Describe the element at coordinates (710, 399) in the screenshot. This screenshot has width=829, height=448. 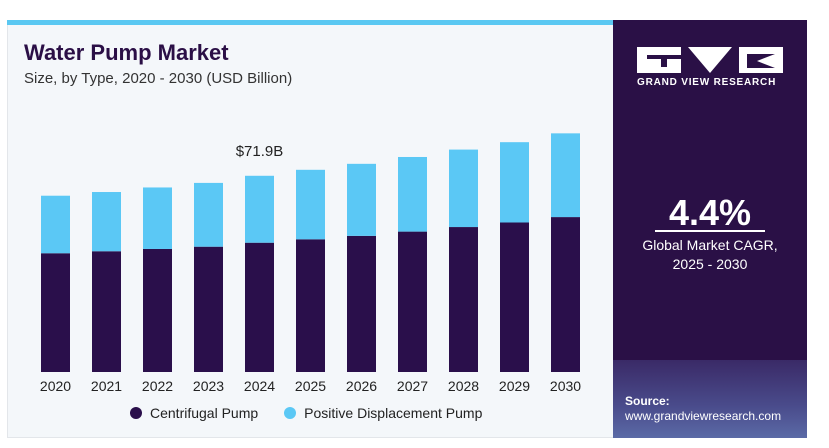
I see `sidebar-footer-band` at that location.